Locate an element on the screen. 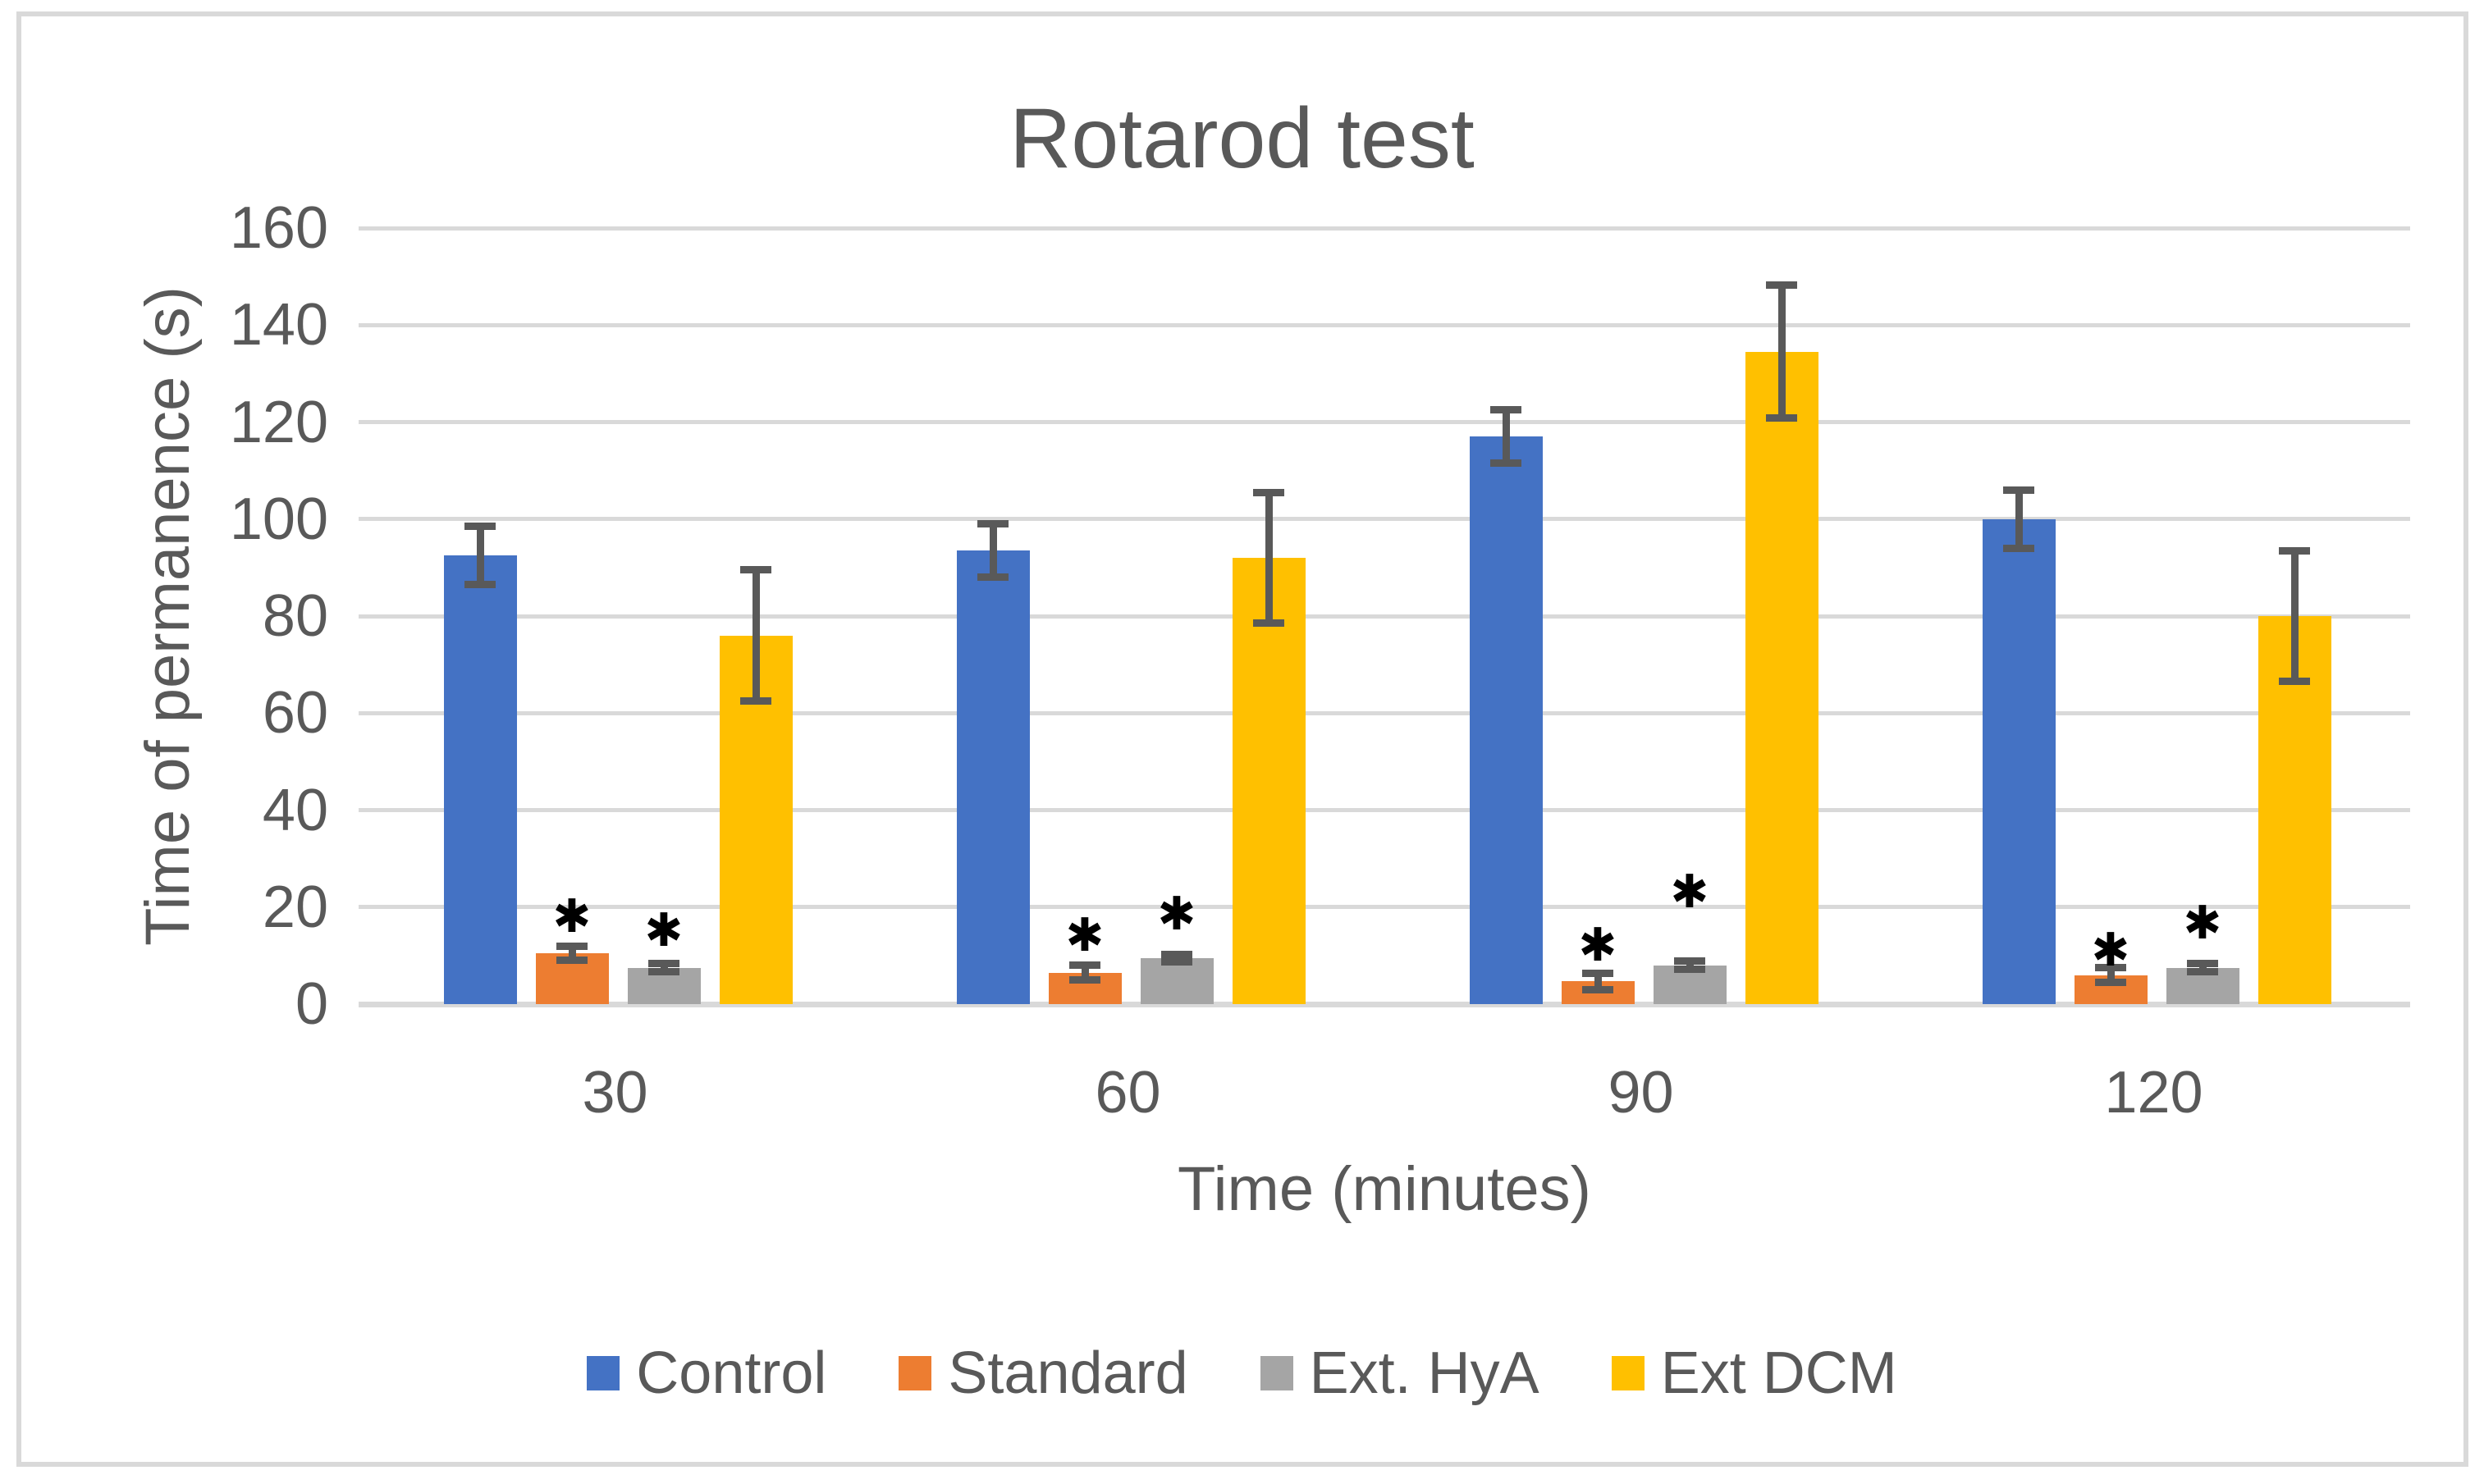  error-bar-control-120-cap-bottom is located at coordinates (2018, 548).